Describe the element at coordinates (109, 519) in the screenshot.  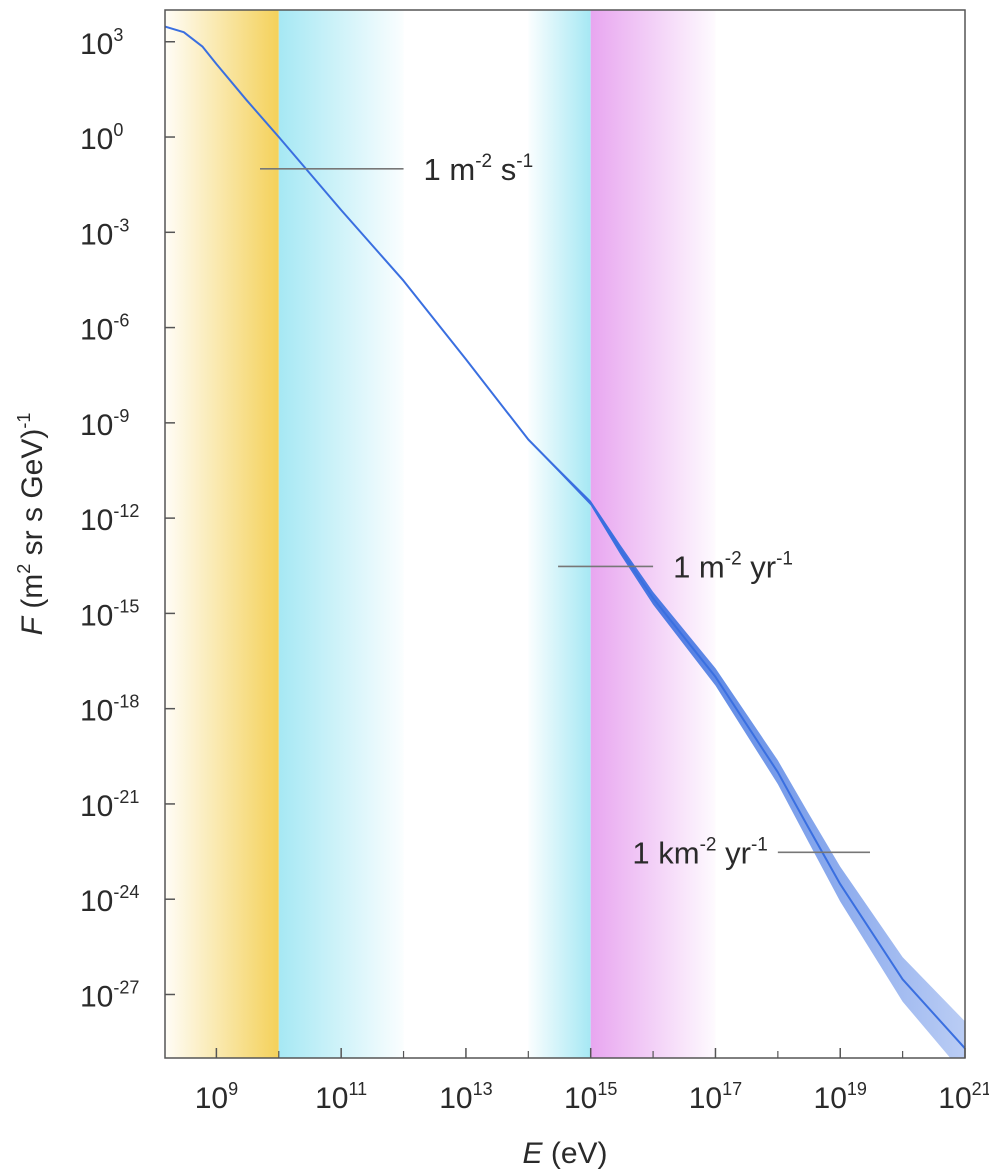
I see `y-tick-label: 10⁻¹²` at that location.